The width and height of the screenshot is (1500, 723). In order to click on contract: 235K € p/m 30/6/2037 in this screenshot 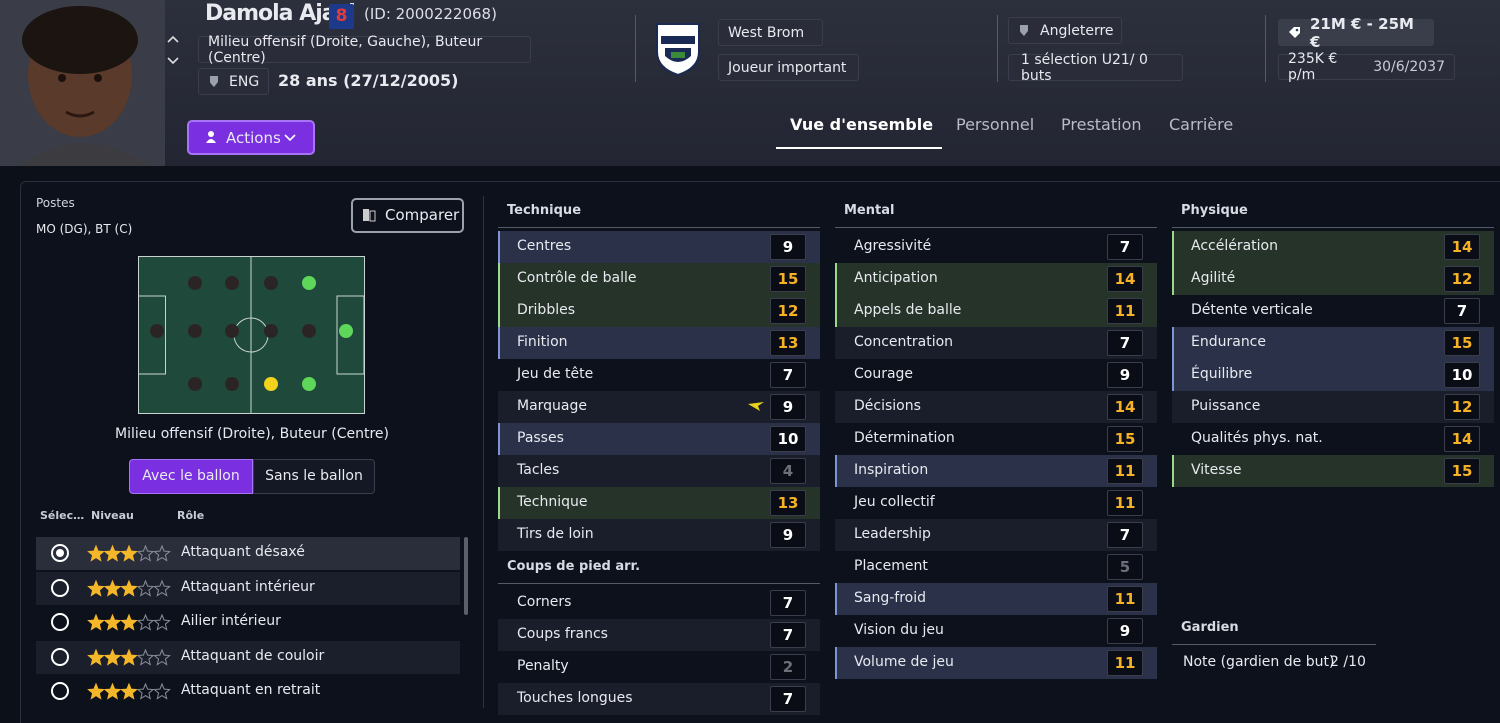, I will do `click(1366, 67)`.